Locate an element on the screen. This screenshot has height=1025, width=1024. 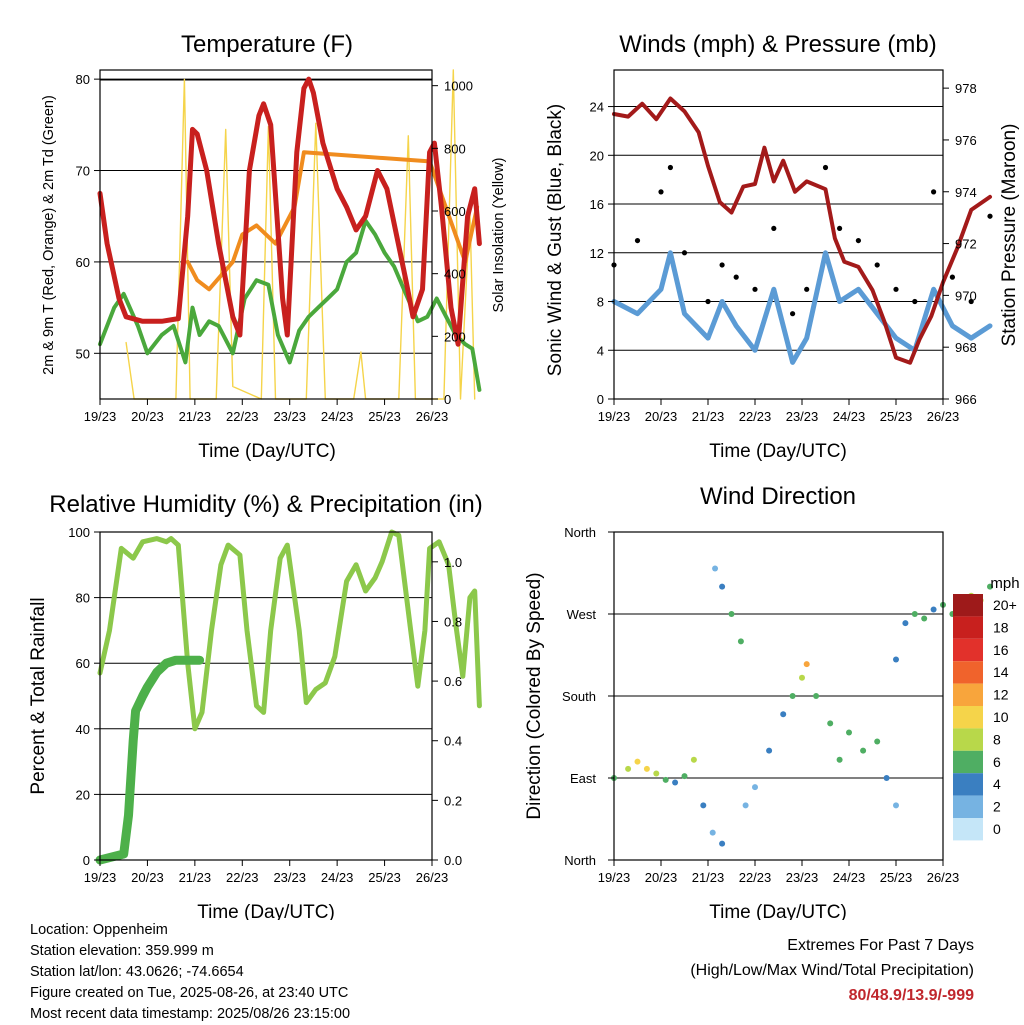
y-tick-label: 60 is located at coordinates (83, 663).